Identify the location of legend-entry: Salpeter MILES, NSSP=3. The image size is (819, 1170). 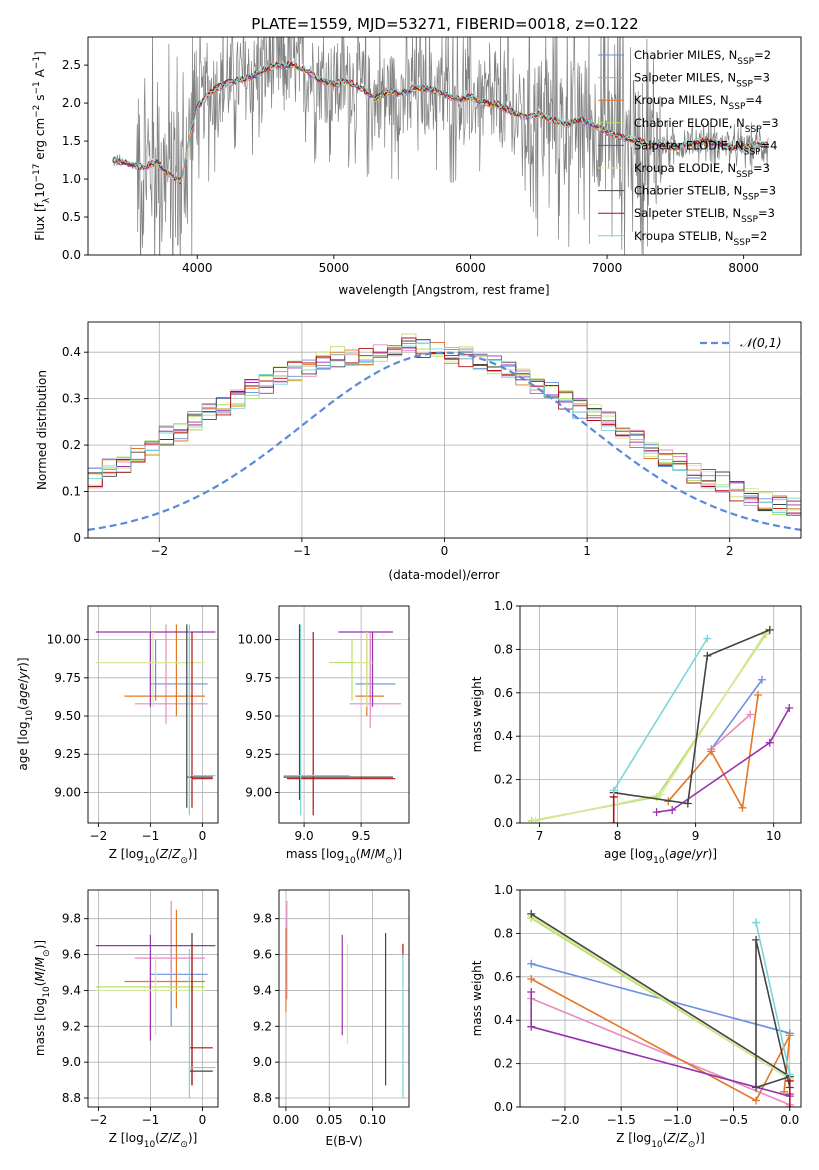
(702, 80).